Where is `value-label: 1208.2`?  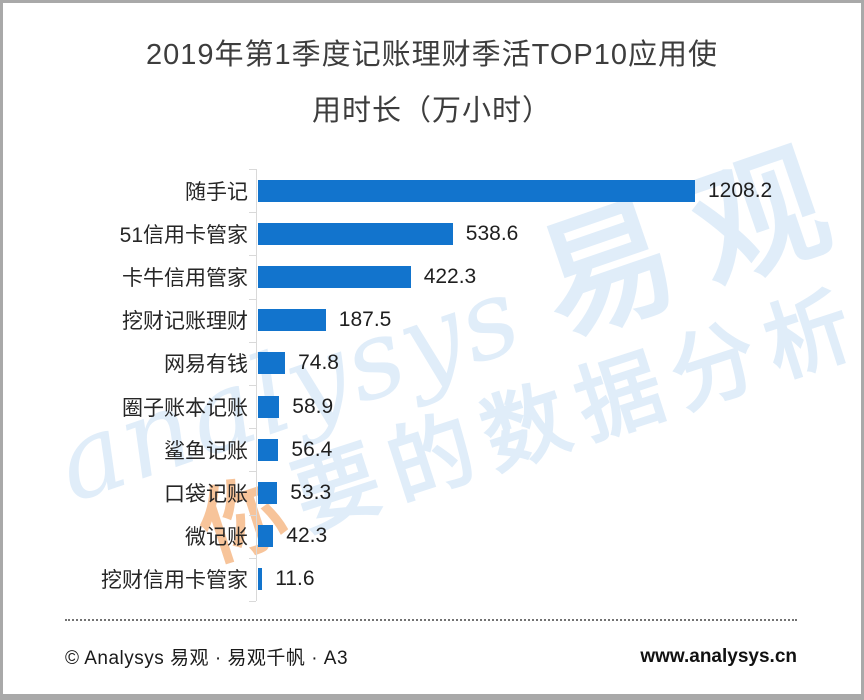
value-label: 1208.2 is located at coordinates (740, 190).